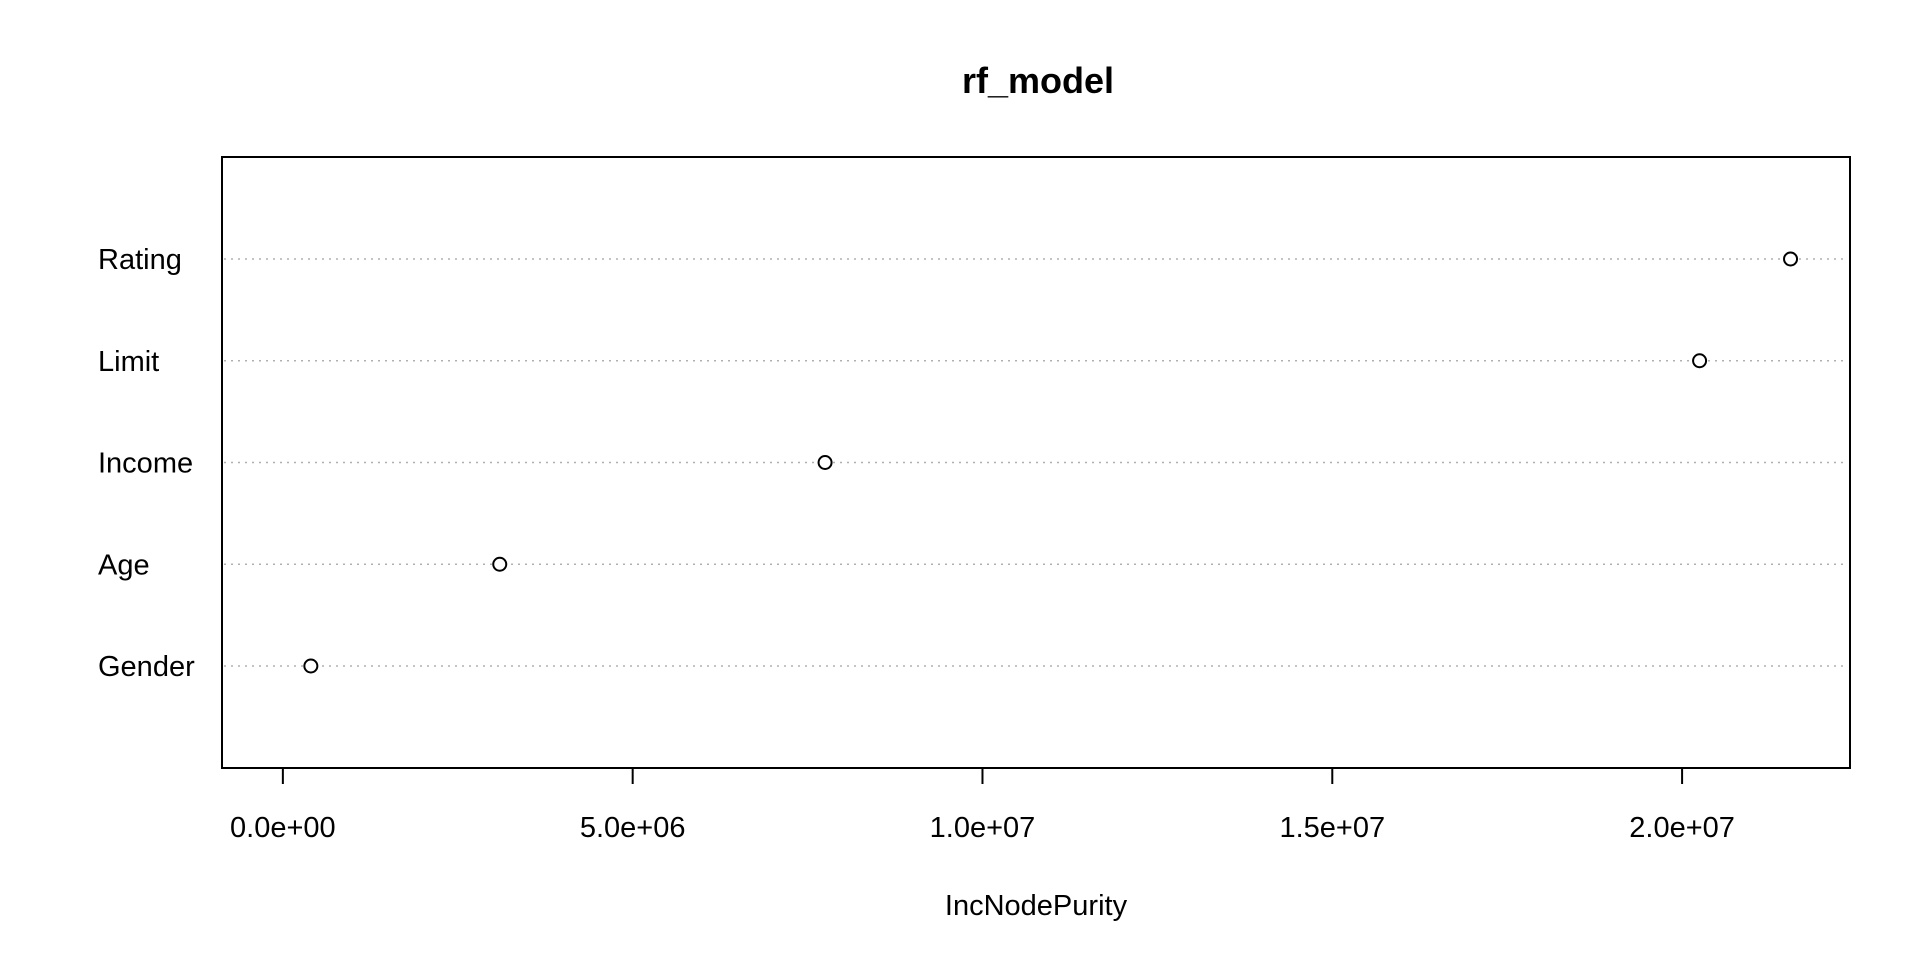  What do you see at coordinates (283, 828) in the screenshot?
I see `x-tick-label: 0.0e+00` at bounding box center [283, 828].